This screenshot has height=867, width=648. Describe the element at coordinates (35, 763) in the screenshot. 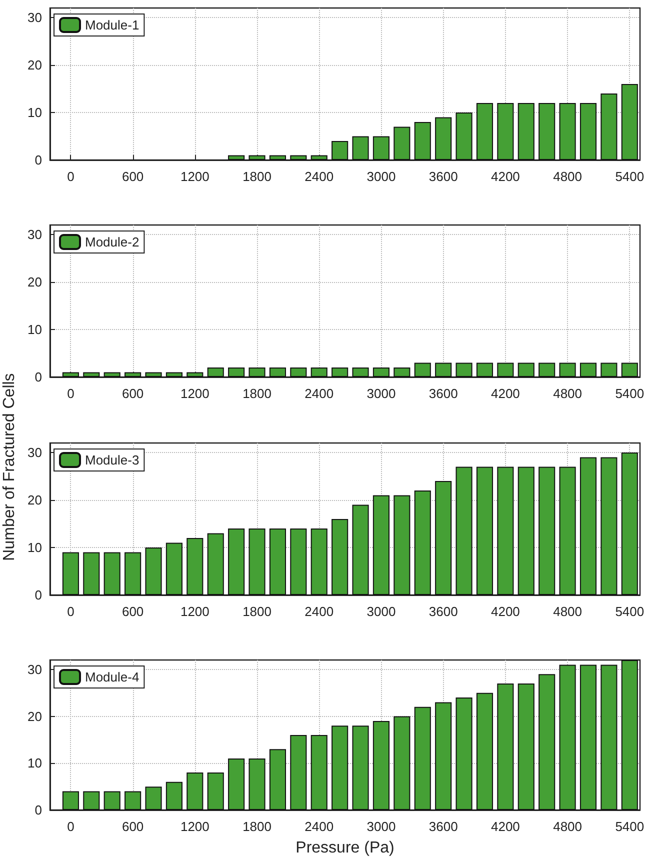

I see `y-tick-label: 10` at that location.